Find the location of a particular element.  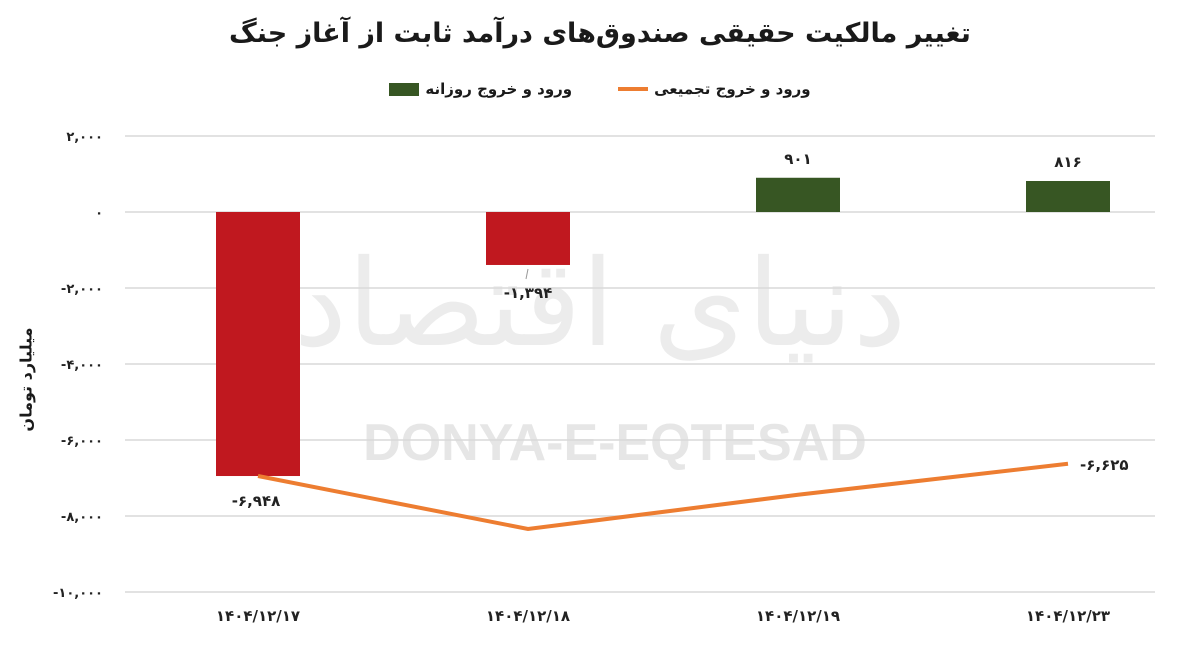

legend: ورود و خروج تجمیعی ورود و خروج روزانه is located at coordinates (600, 89).